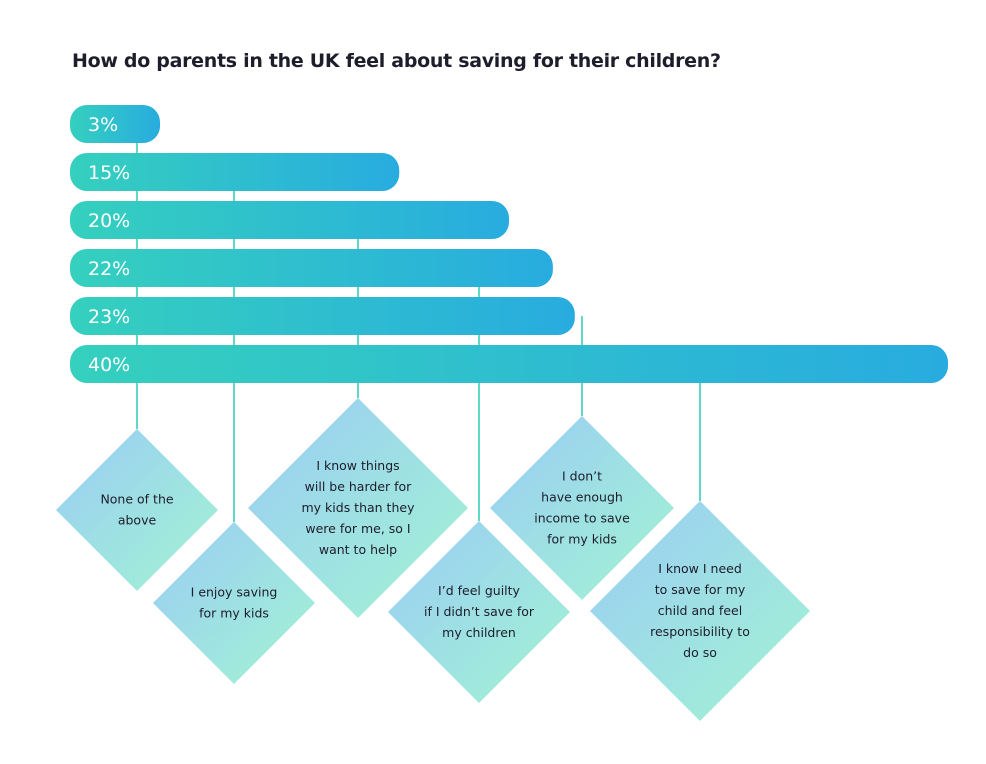  Describe the element at coordinates (357, 528) in the screenshot. I see `category-label-line: were for me, so I` at that location.